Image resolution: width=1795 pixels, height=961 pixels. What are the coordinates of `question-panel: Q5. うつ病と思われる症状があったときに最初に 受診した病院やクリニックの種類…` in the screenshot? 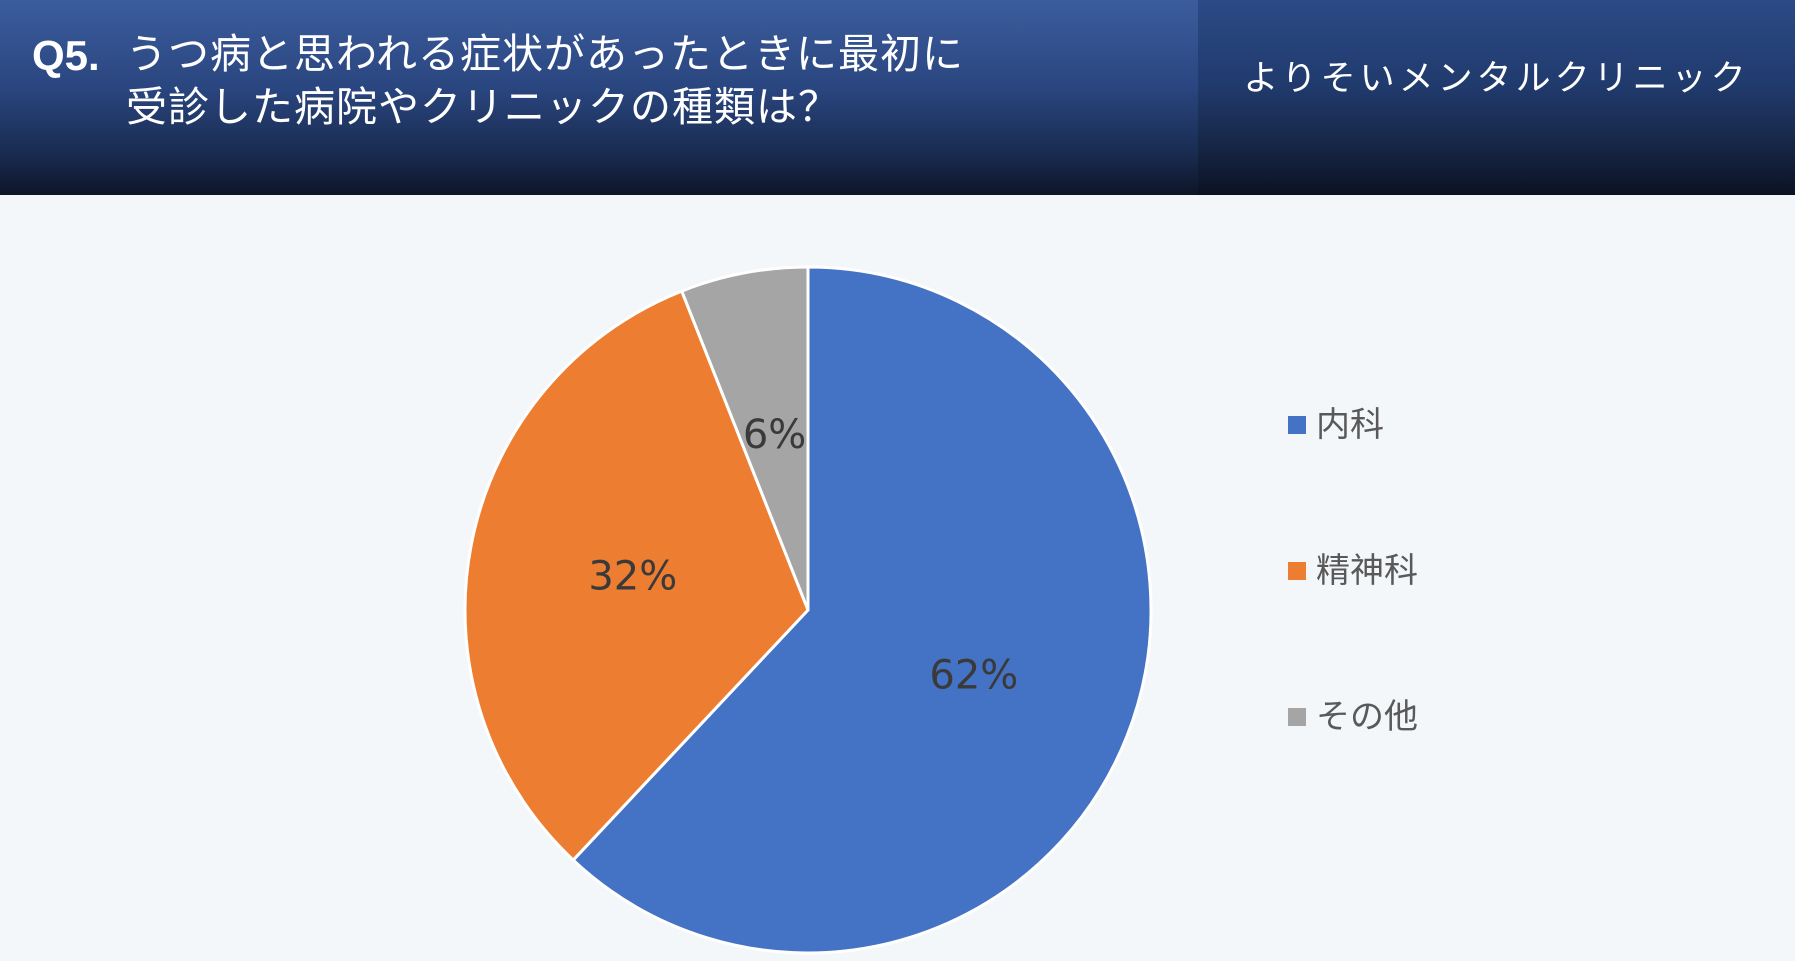 It's located at (599, 97).